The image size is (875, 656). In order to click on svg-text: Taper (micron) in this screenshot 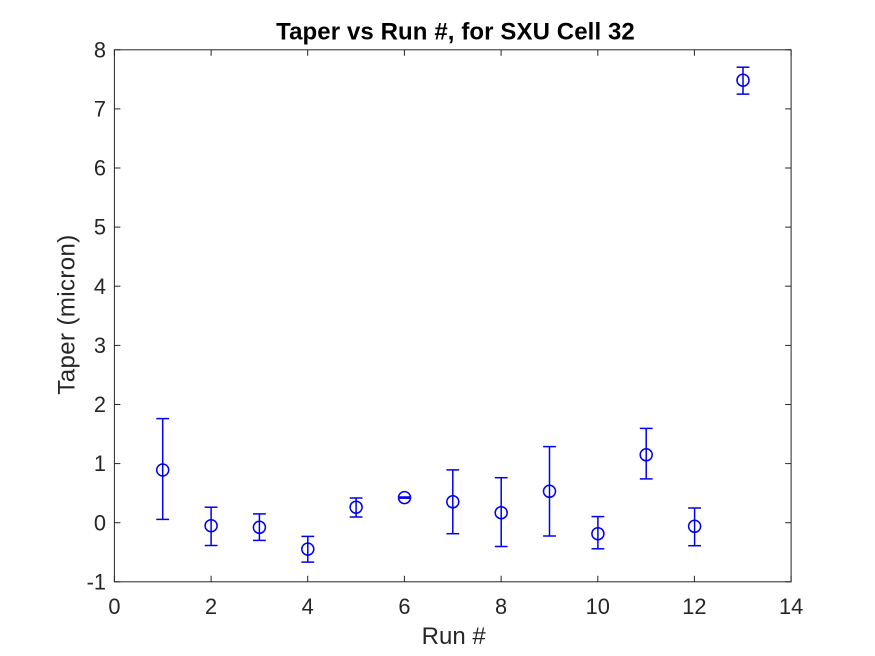, I will do `click(67, 314)`.